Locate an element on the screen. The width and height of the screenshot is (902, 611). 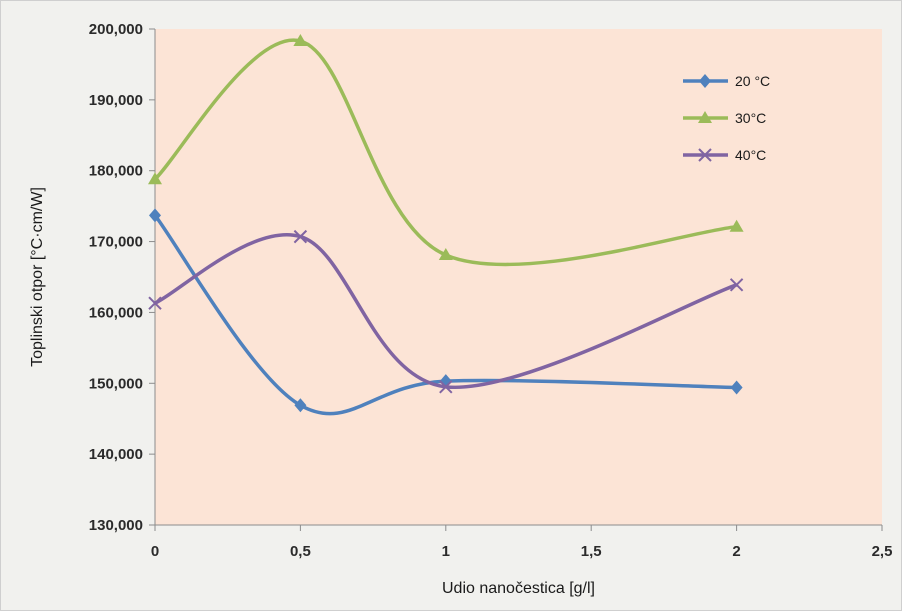
y-tick-label: 190,000 is located at coordinates (116, 100).